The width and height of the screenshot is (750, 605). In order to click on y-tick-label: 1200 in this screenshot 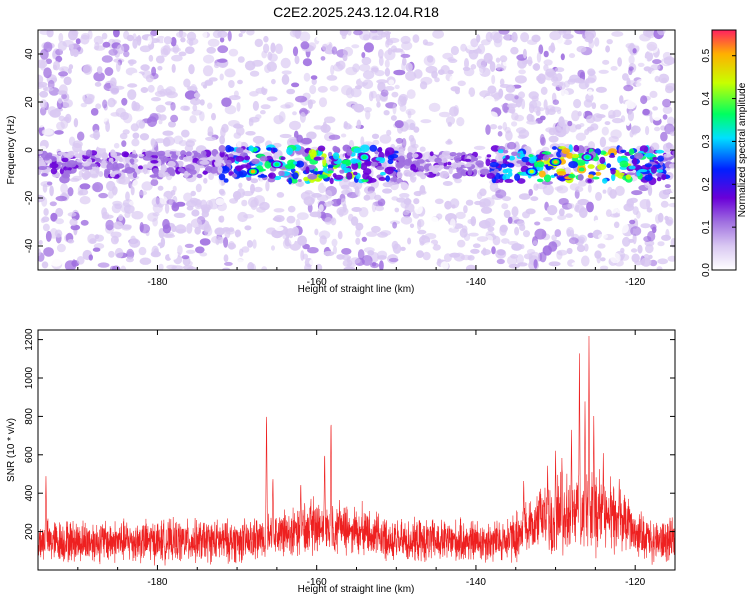, I will do `click(29, 339)`.